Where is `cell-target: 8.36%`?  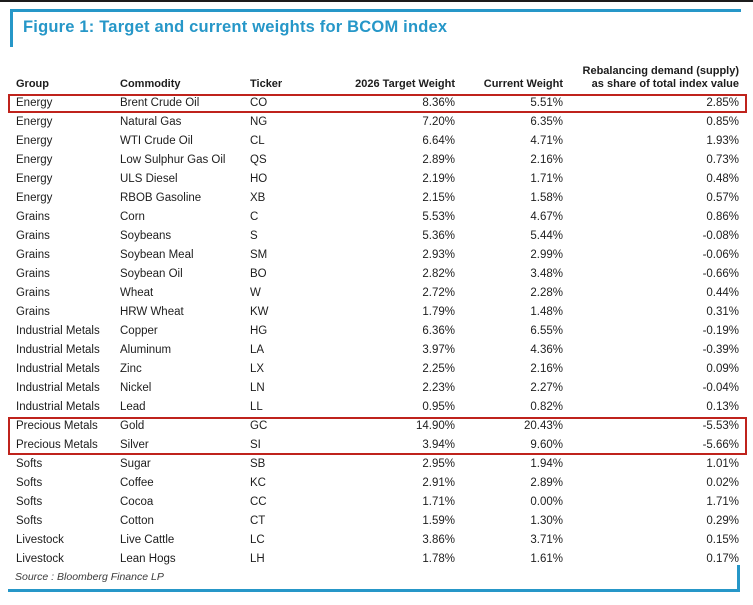 cell-target: 8.36% is located at coordinates (438, 103).